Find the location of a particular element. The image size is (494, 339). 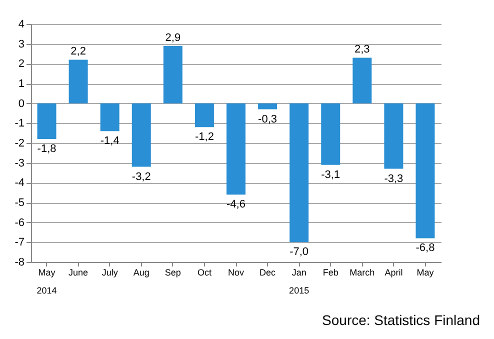

data-label: -7,0 is located at coordinates (299, 252).